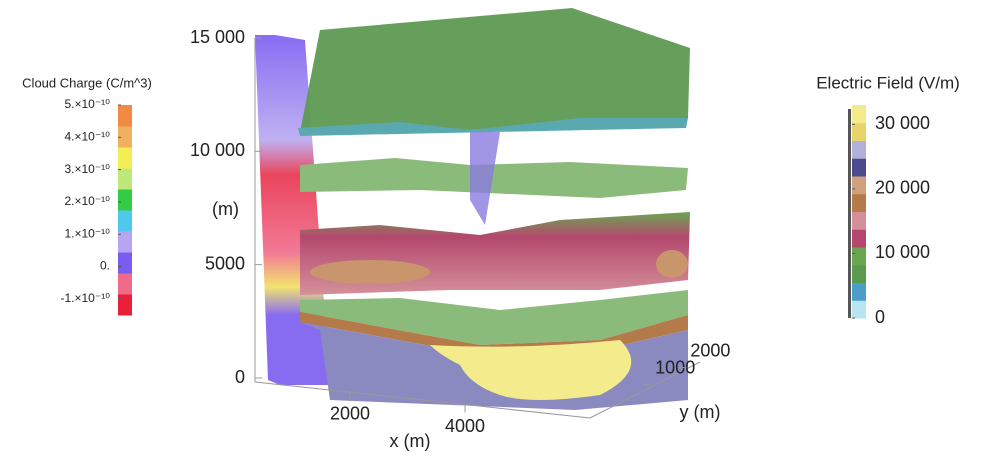 The width and height of the screenshot is (985, 459). What do you see at coordinates (710, 350) in the screenshot?
I see `y-tick-label: 2000` at bounding box center [710, 350].